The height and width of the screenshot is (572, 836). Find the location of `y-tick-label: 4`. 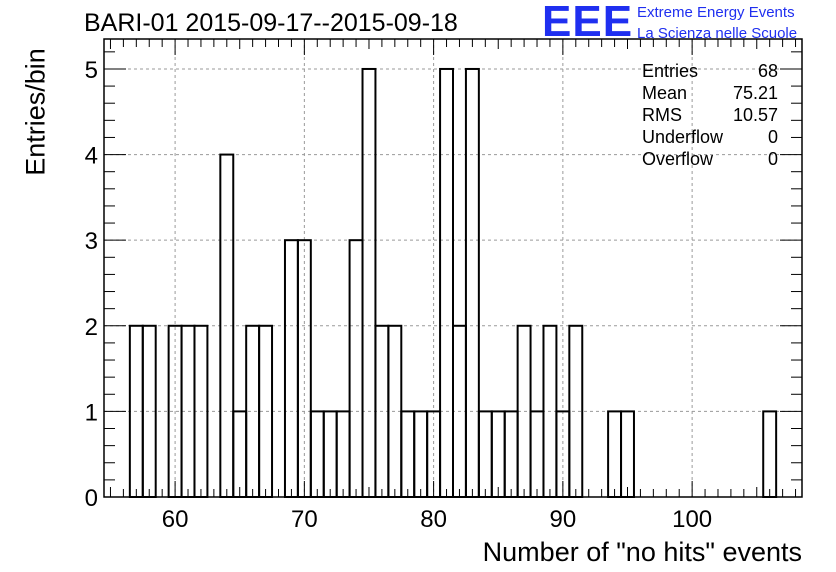

y-tick-label: 4 is located at coordinates (91, 156).